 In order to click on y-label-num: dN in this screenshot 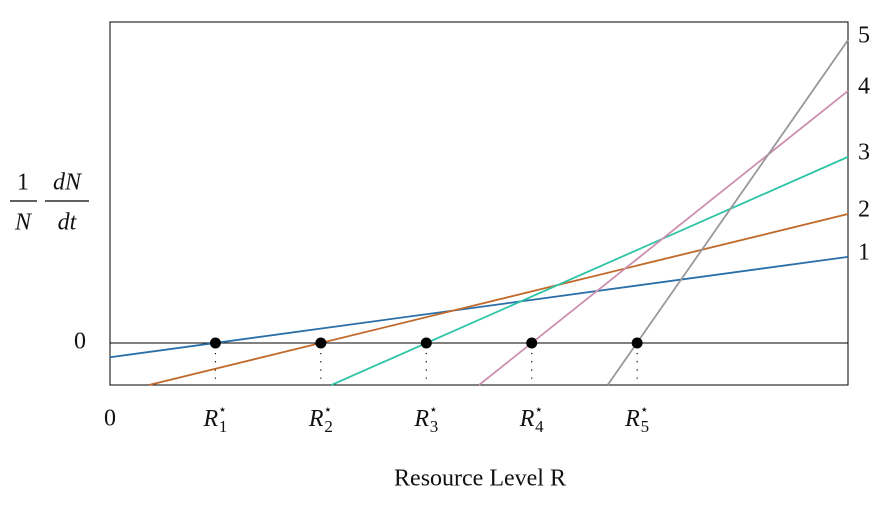, I will do `click(68, 183)`.